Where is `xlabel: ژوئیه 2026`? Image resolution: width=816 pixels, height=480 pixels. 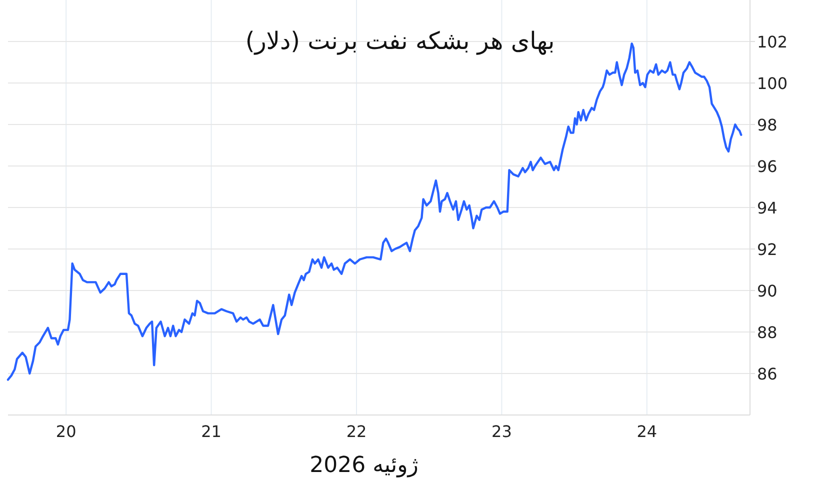 xlabel: ژوئیه 2026 is located at coordinates (364, 465).